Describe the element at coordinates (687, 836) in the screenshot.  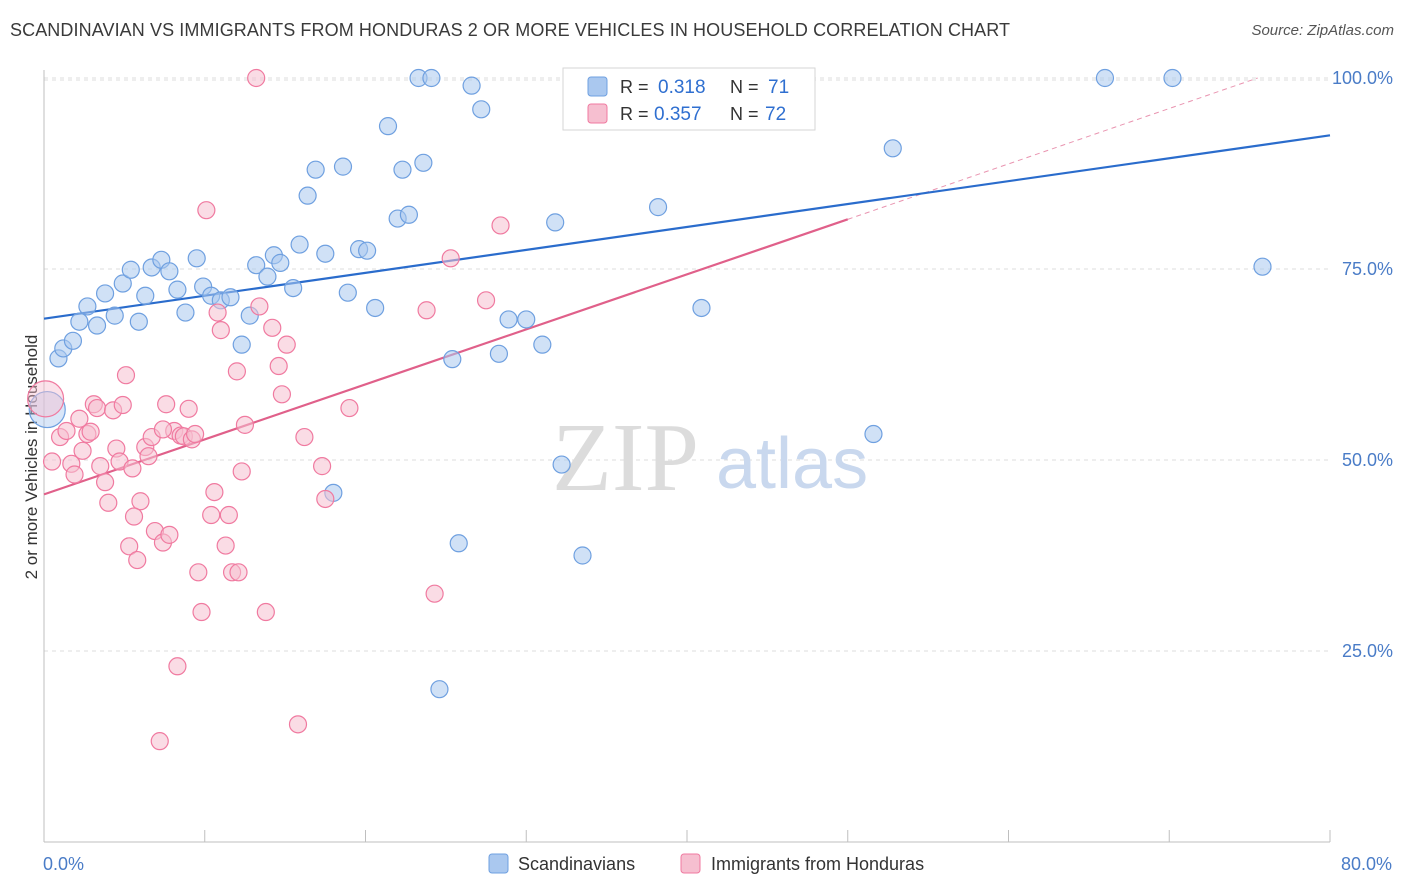
I see `x-ticks` at that location.